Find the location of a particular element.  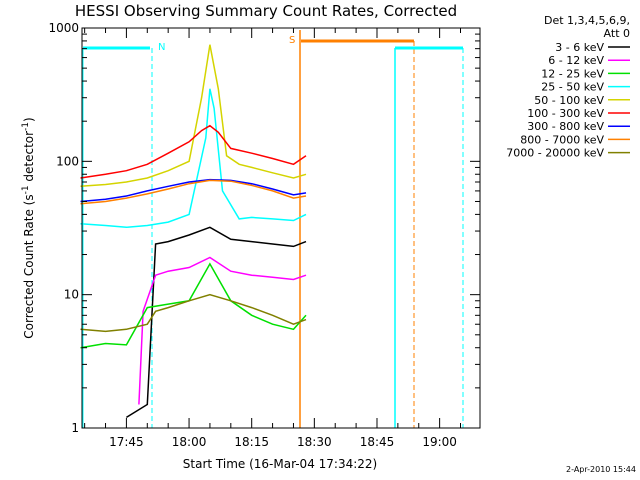

legend-label: 3 - 6 keV is located at coordinates (579, 47).